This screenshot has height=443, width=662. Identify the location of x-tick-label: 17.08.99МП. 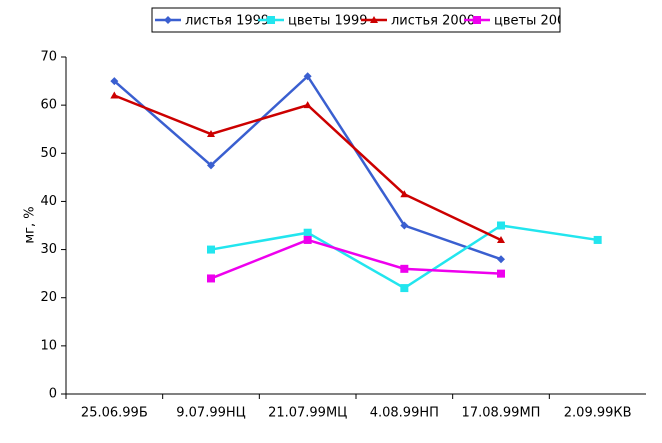
(501, 413).